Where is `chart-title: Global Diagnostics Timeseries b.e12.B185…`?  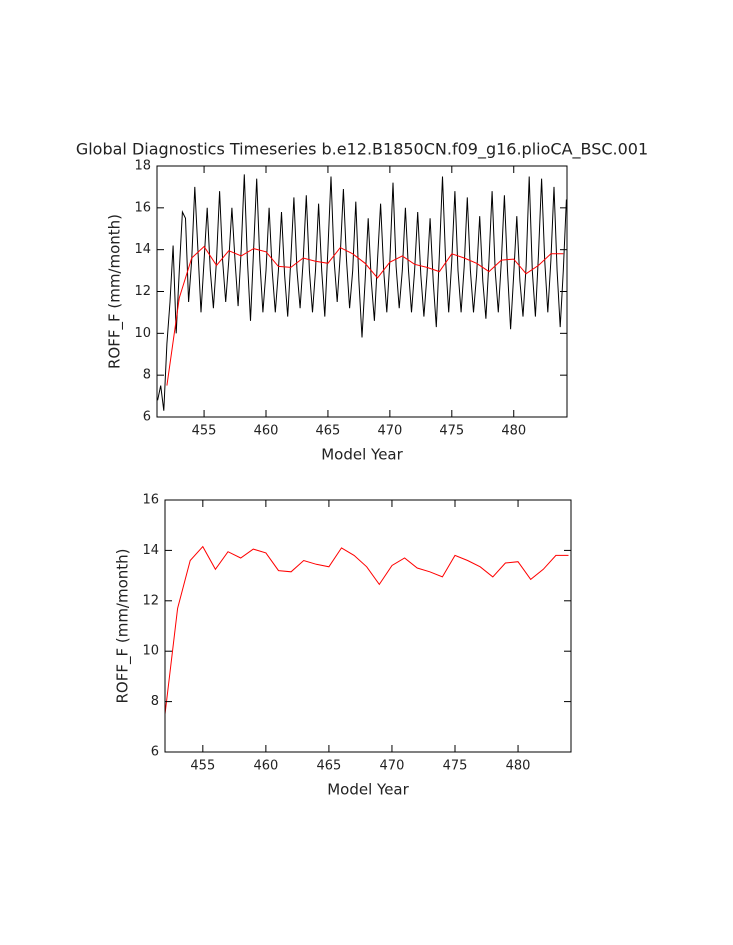 chart-title: Global Diagnostics Timeseries b.e12.B185… is located at coordinates (362, 150).